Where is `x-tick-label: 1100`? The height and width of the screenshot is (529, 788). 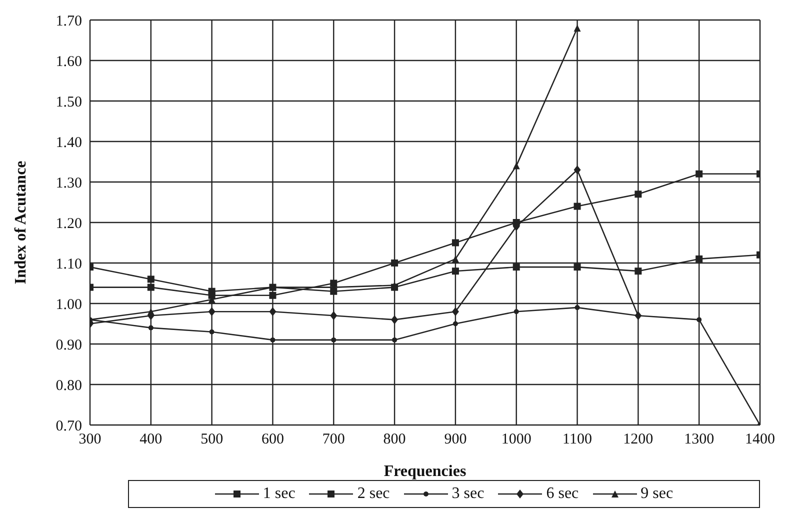
x-tick-label: 1100 is located at coordinates (577, 440).